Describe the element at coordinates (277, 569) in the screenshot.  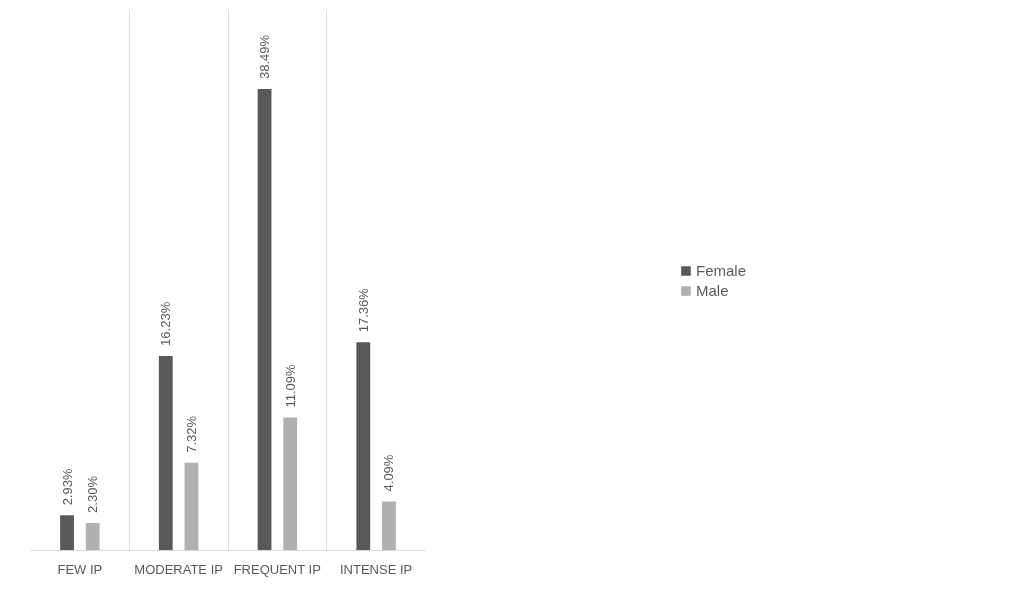
I see `x-tick-label: FREQUENT IP` at that location.